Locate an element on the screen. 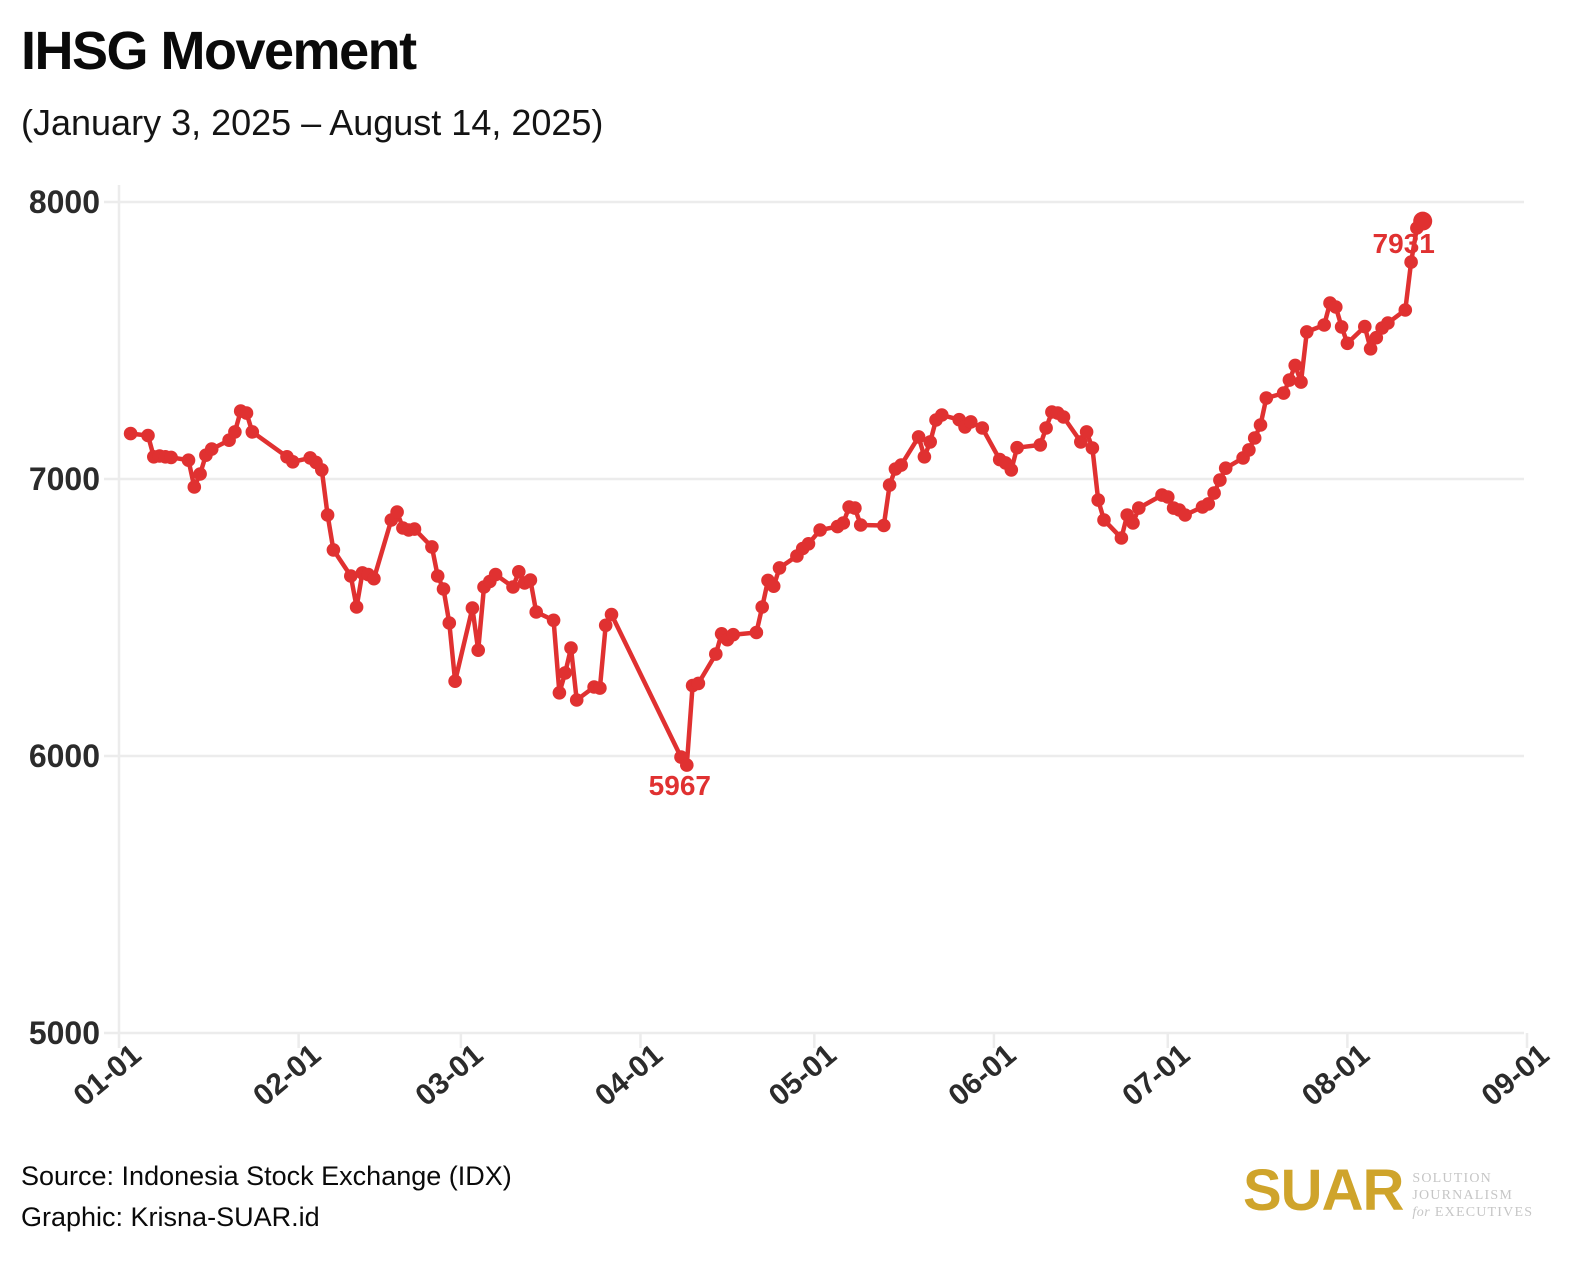 This screenshot has width=1588, height=1266. max-value-label: 7931 is located at coordinates (1404, 243).